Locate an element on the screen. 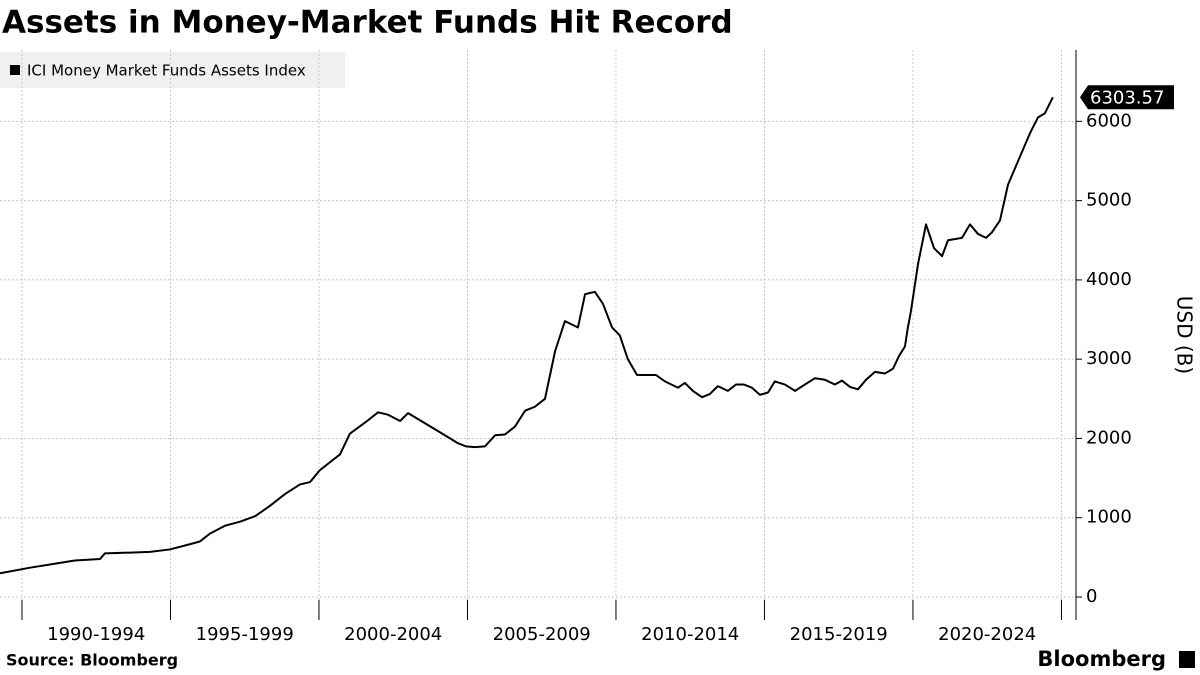 This screenshot has width=1200, height=675. value-callout is located at coordinates (1127, 97).